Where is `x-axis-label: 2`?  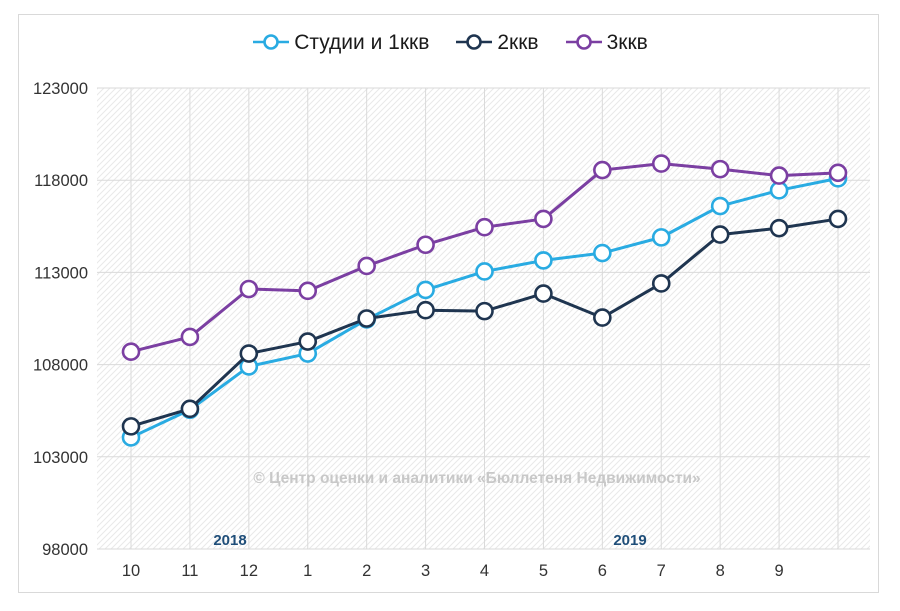
x-axis-label: 2 is located at coordinates (366, 571).